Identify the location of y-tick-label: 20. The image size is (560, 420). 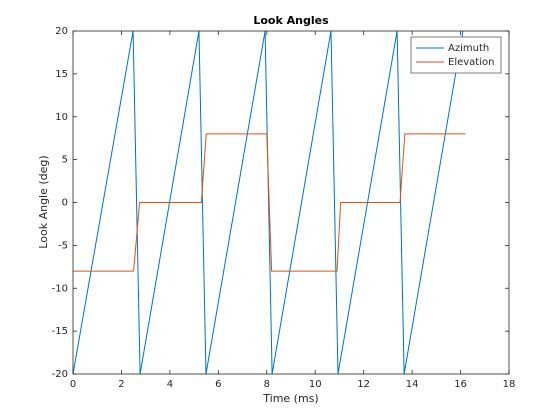
(61, 31).